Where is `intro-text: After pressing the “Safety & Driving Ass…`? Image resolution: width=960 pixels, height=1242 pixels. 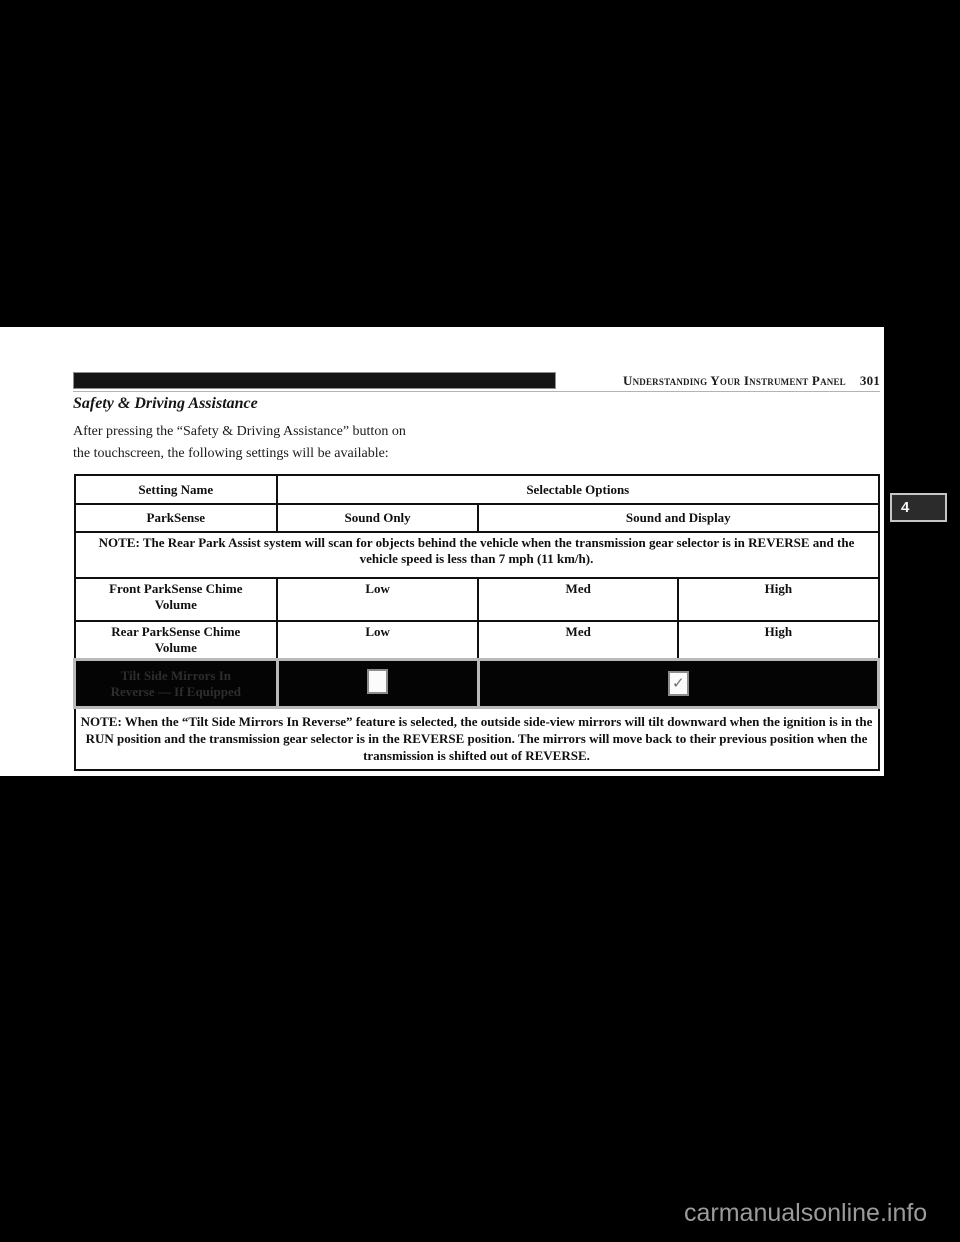
intro-text: After pressing the “Safety & Driving Ass… is located at coordinates (239, 443).